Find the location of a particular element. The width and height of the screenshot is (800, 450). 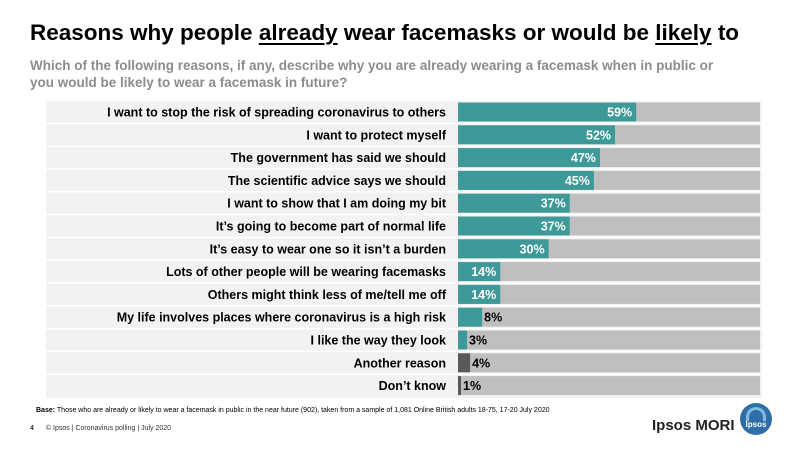

data-label: 8% is located at coordinates (493, 318).